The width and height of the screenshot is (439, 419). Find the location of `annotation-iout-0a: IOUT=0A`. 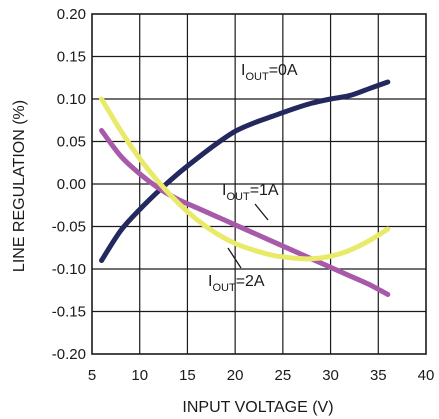

annotation-iout-0a: IOUT=0A is located at coordinates (269, 72).